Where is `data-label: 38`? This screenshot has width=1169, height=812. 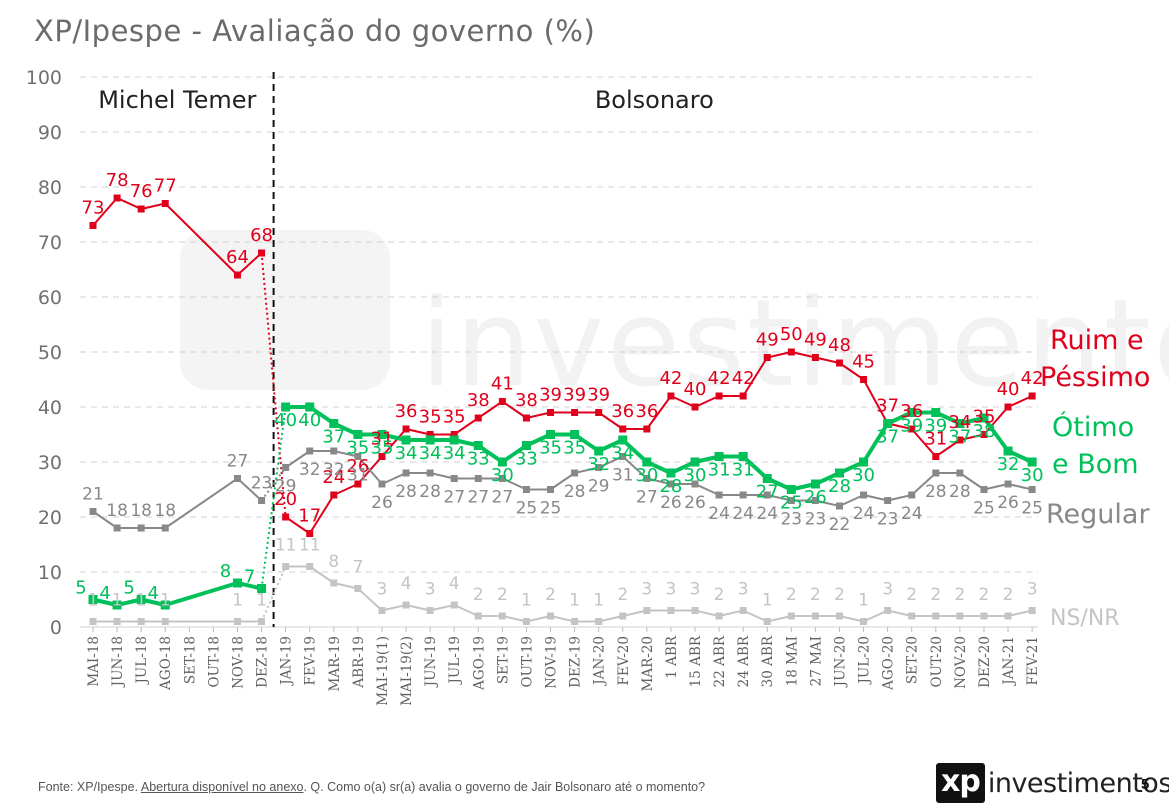 data-label: 38 is located at coordinates (478, 400).